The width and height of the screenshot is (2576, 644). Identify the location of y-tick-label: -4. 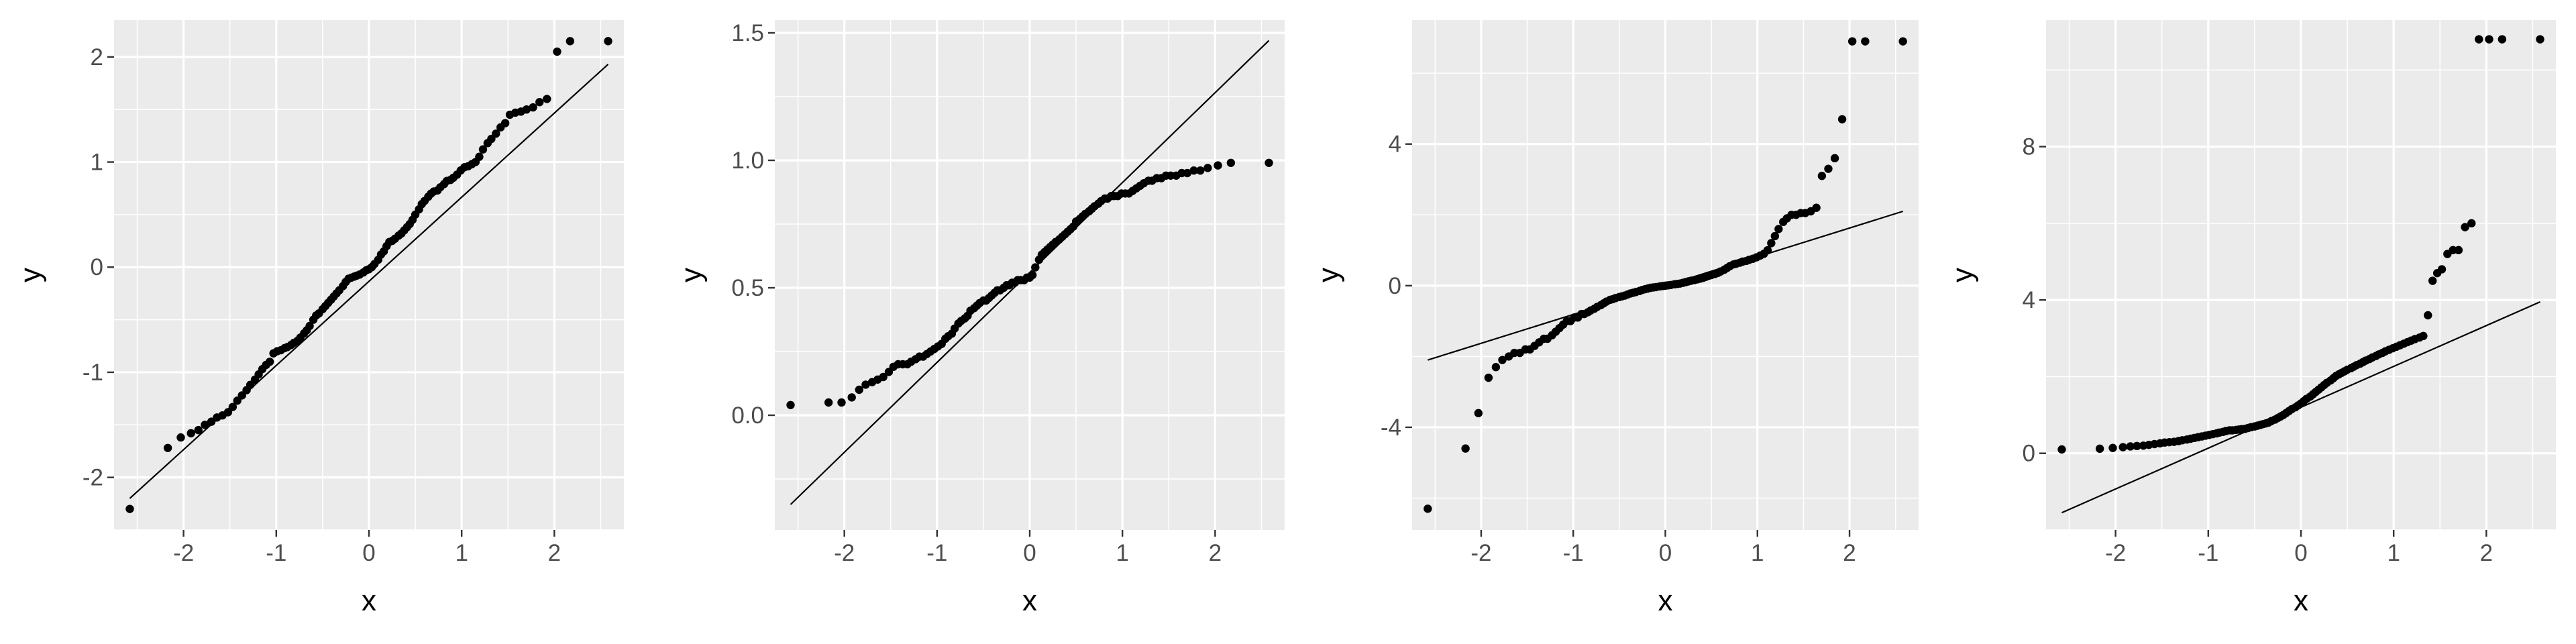
(1391, 428).